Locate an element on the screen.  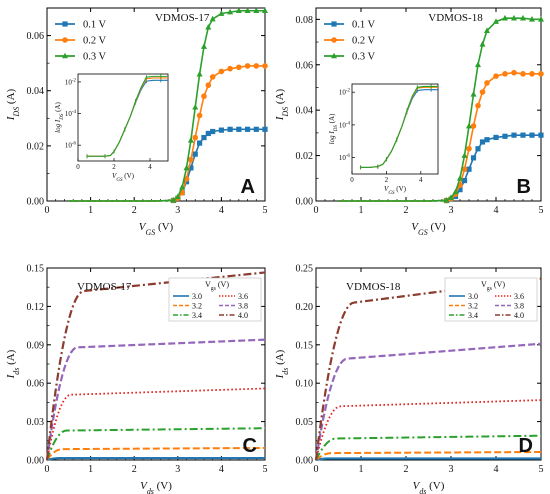
panel-letter: D is located at coordinates (526, 446).